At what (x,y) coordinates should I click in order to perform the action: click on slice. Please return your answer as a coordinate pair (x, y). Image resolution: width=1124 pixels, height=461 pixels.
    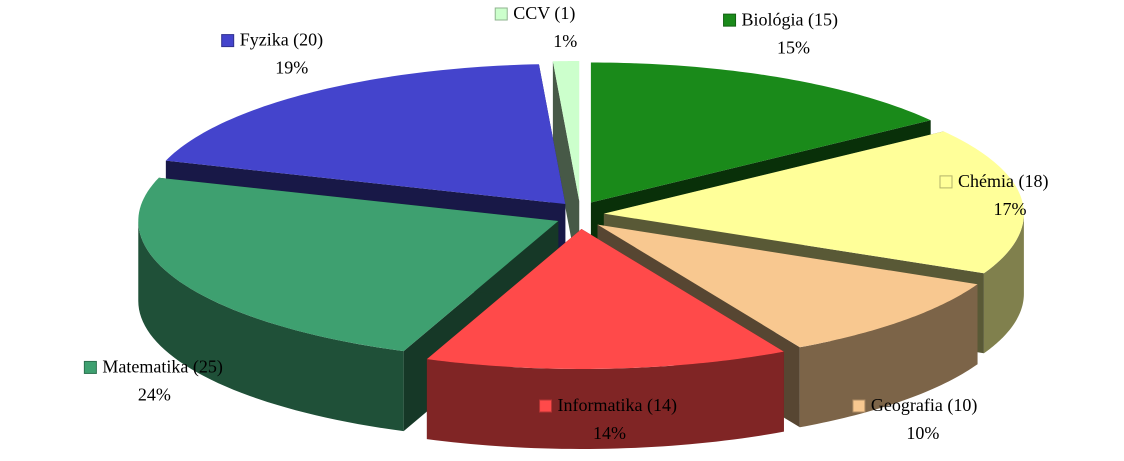
    Looking at the image, I should click on (566, 171).